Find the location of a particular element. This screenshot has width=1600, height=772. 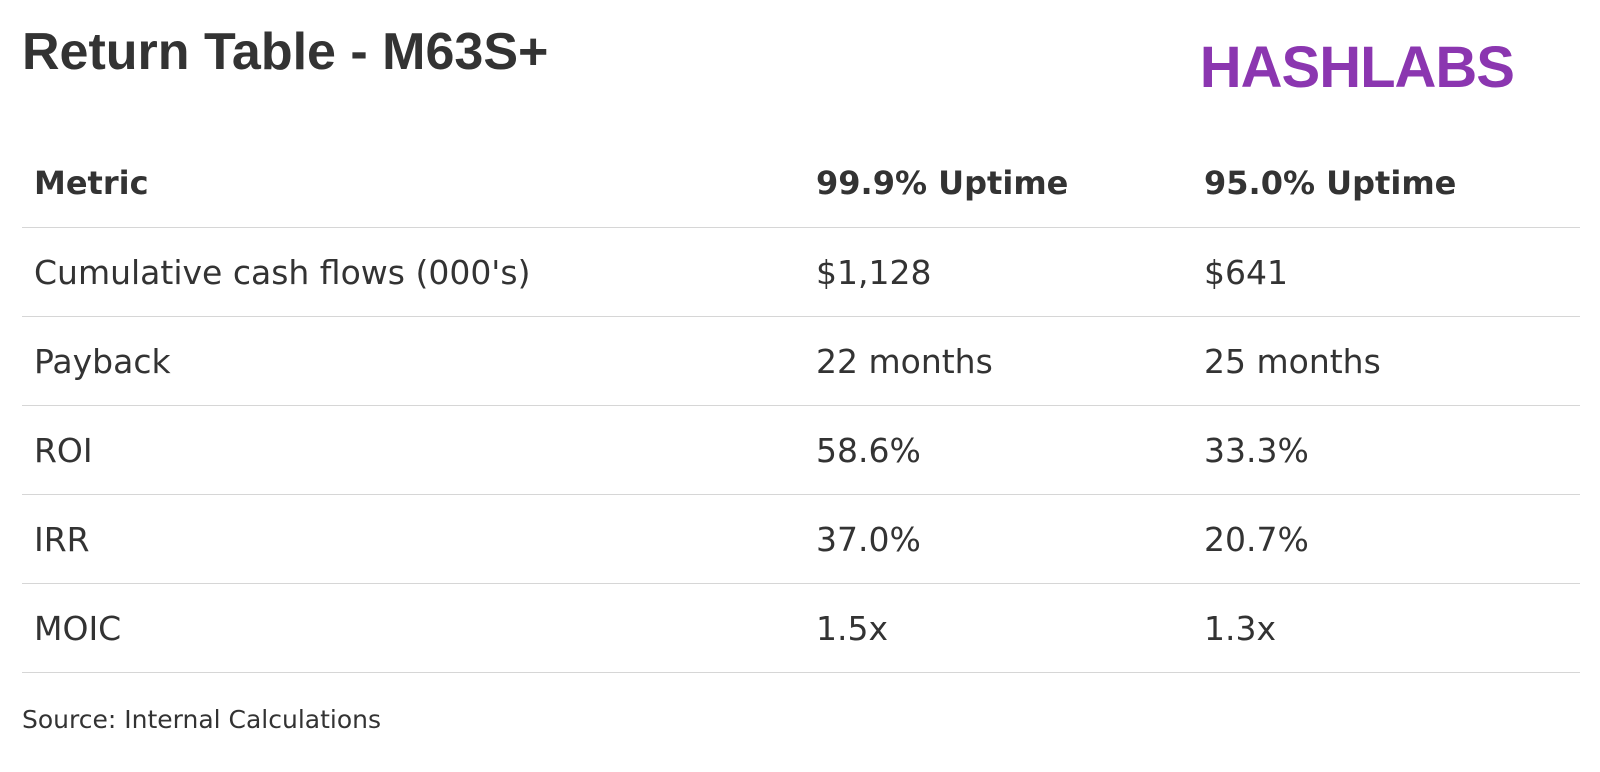

source-note: Source: Internal Calculations is located at coordinates (202, 719).